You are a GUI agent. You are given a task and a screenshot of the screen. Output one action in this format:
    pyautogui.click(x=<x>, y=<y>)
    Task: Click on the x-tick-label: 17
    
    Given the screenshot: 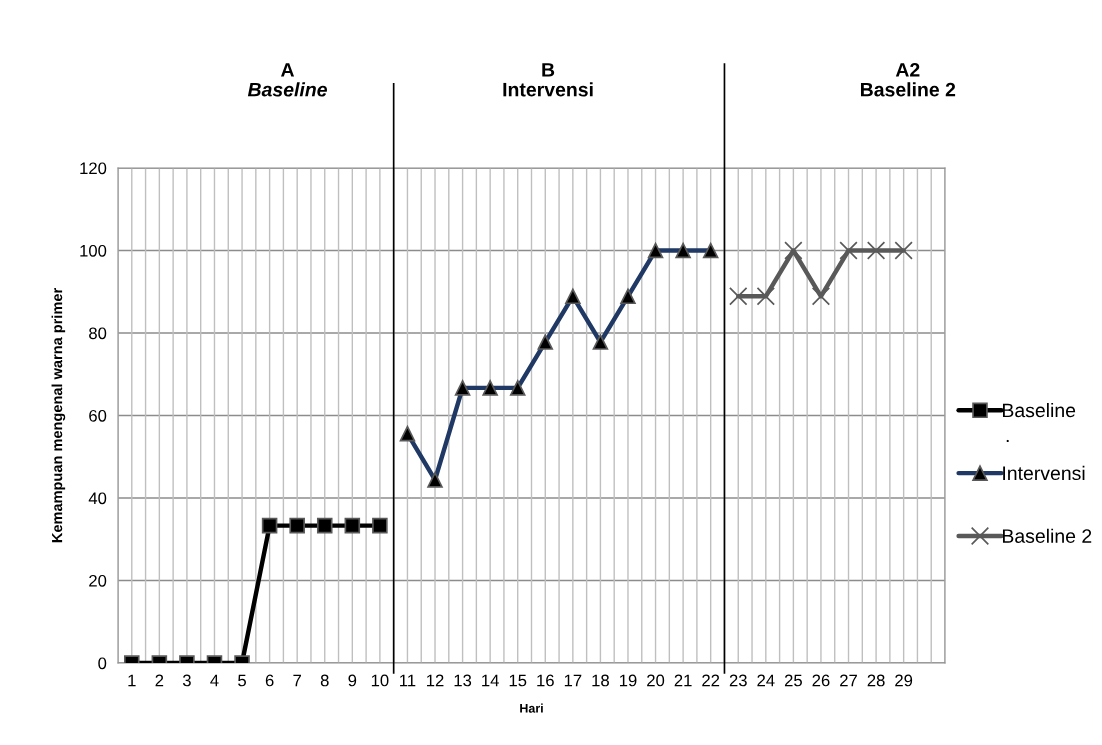 What is the action you would take?
    pyautogui.click(x=573, y=680)
    